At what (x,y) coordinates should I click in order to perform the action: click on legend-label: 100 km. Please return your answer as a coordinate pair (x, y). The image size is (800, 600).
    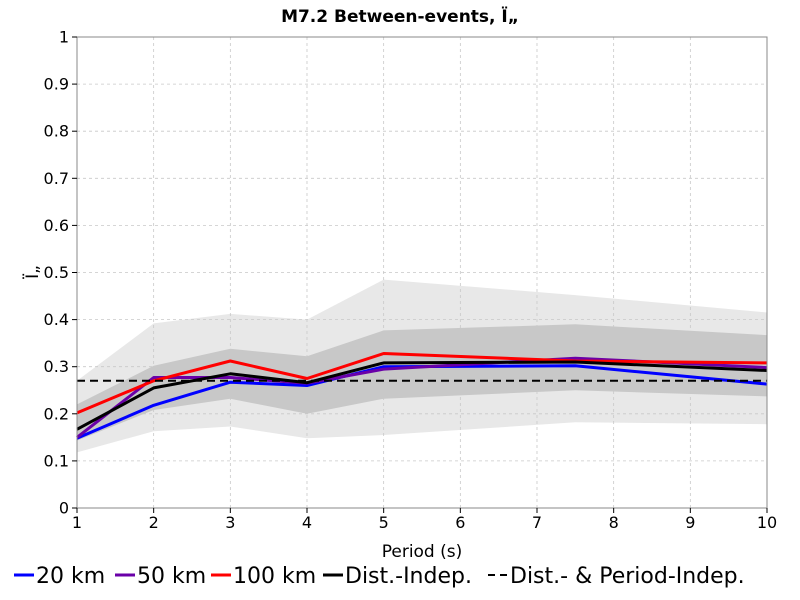
    Looking at the image, I should click on (274, 576).